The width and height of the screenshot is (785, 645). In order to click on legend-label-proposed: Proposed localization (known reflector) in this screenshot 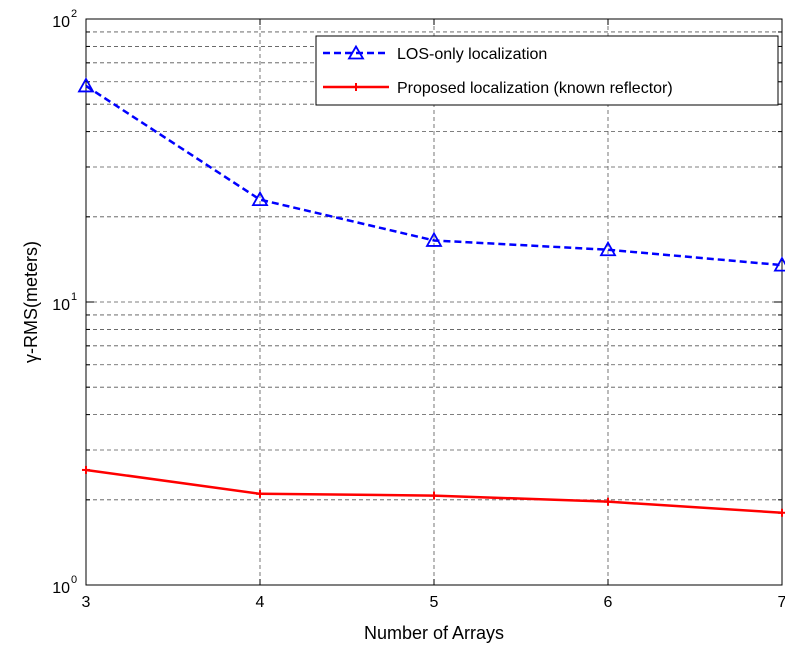, I will do `click(535, 88)`.